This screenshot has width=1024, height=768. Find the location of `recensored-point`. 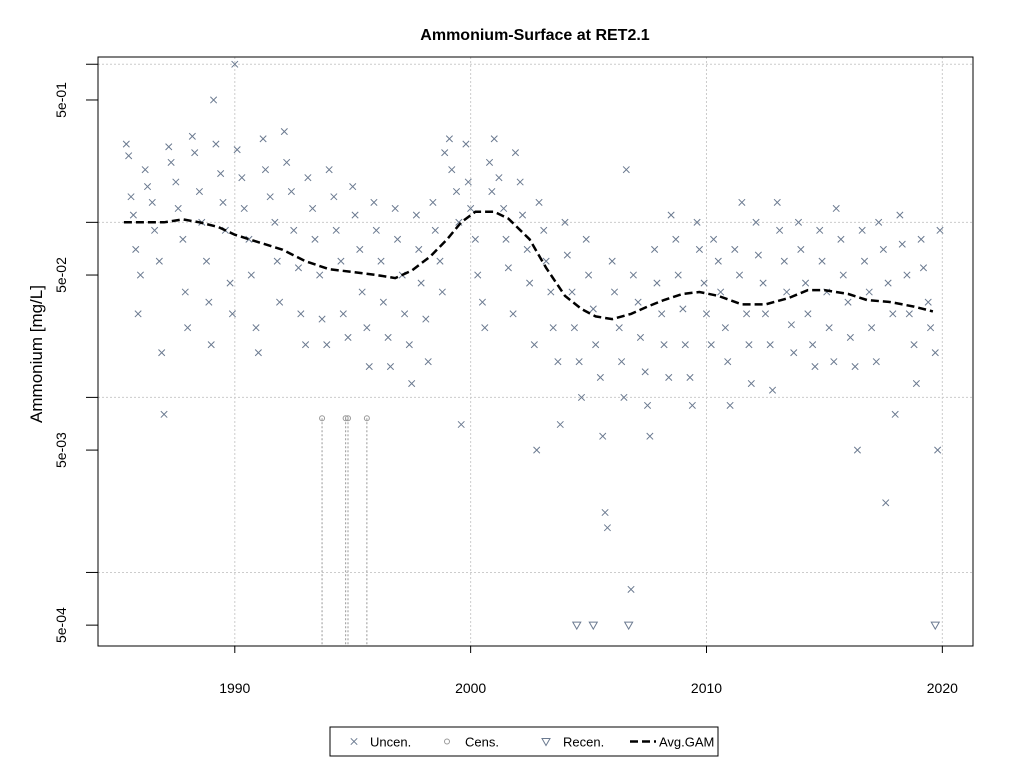

recensored-point is located at coordinates (628, 626).